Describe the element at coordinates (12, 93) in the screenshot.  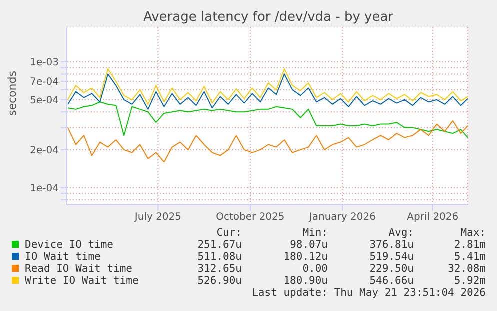
I see `y-axis-title: seconds` at that location.